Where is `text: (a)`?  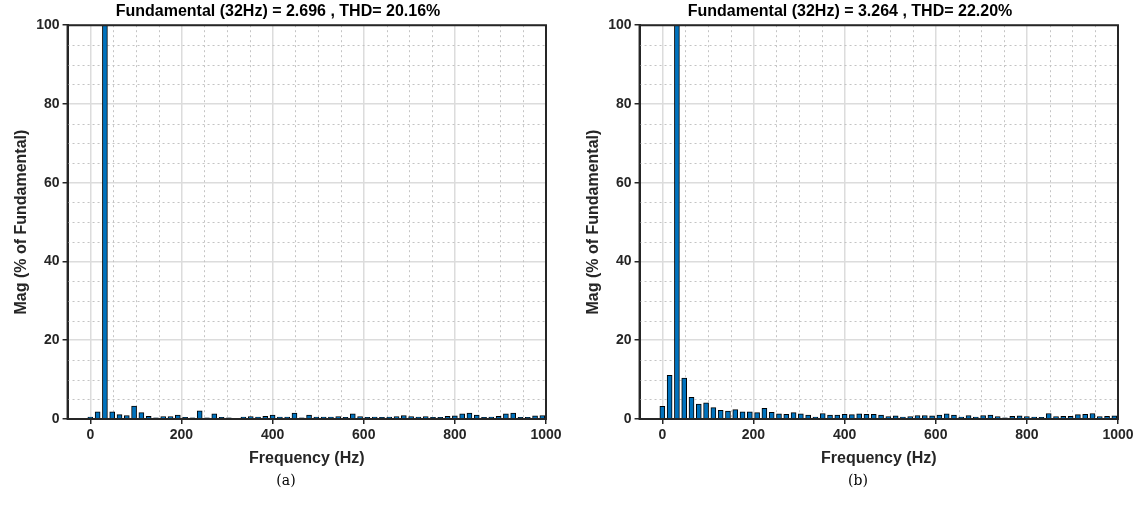 text: (a) is located at coordinates (286, 480).